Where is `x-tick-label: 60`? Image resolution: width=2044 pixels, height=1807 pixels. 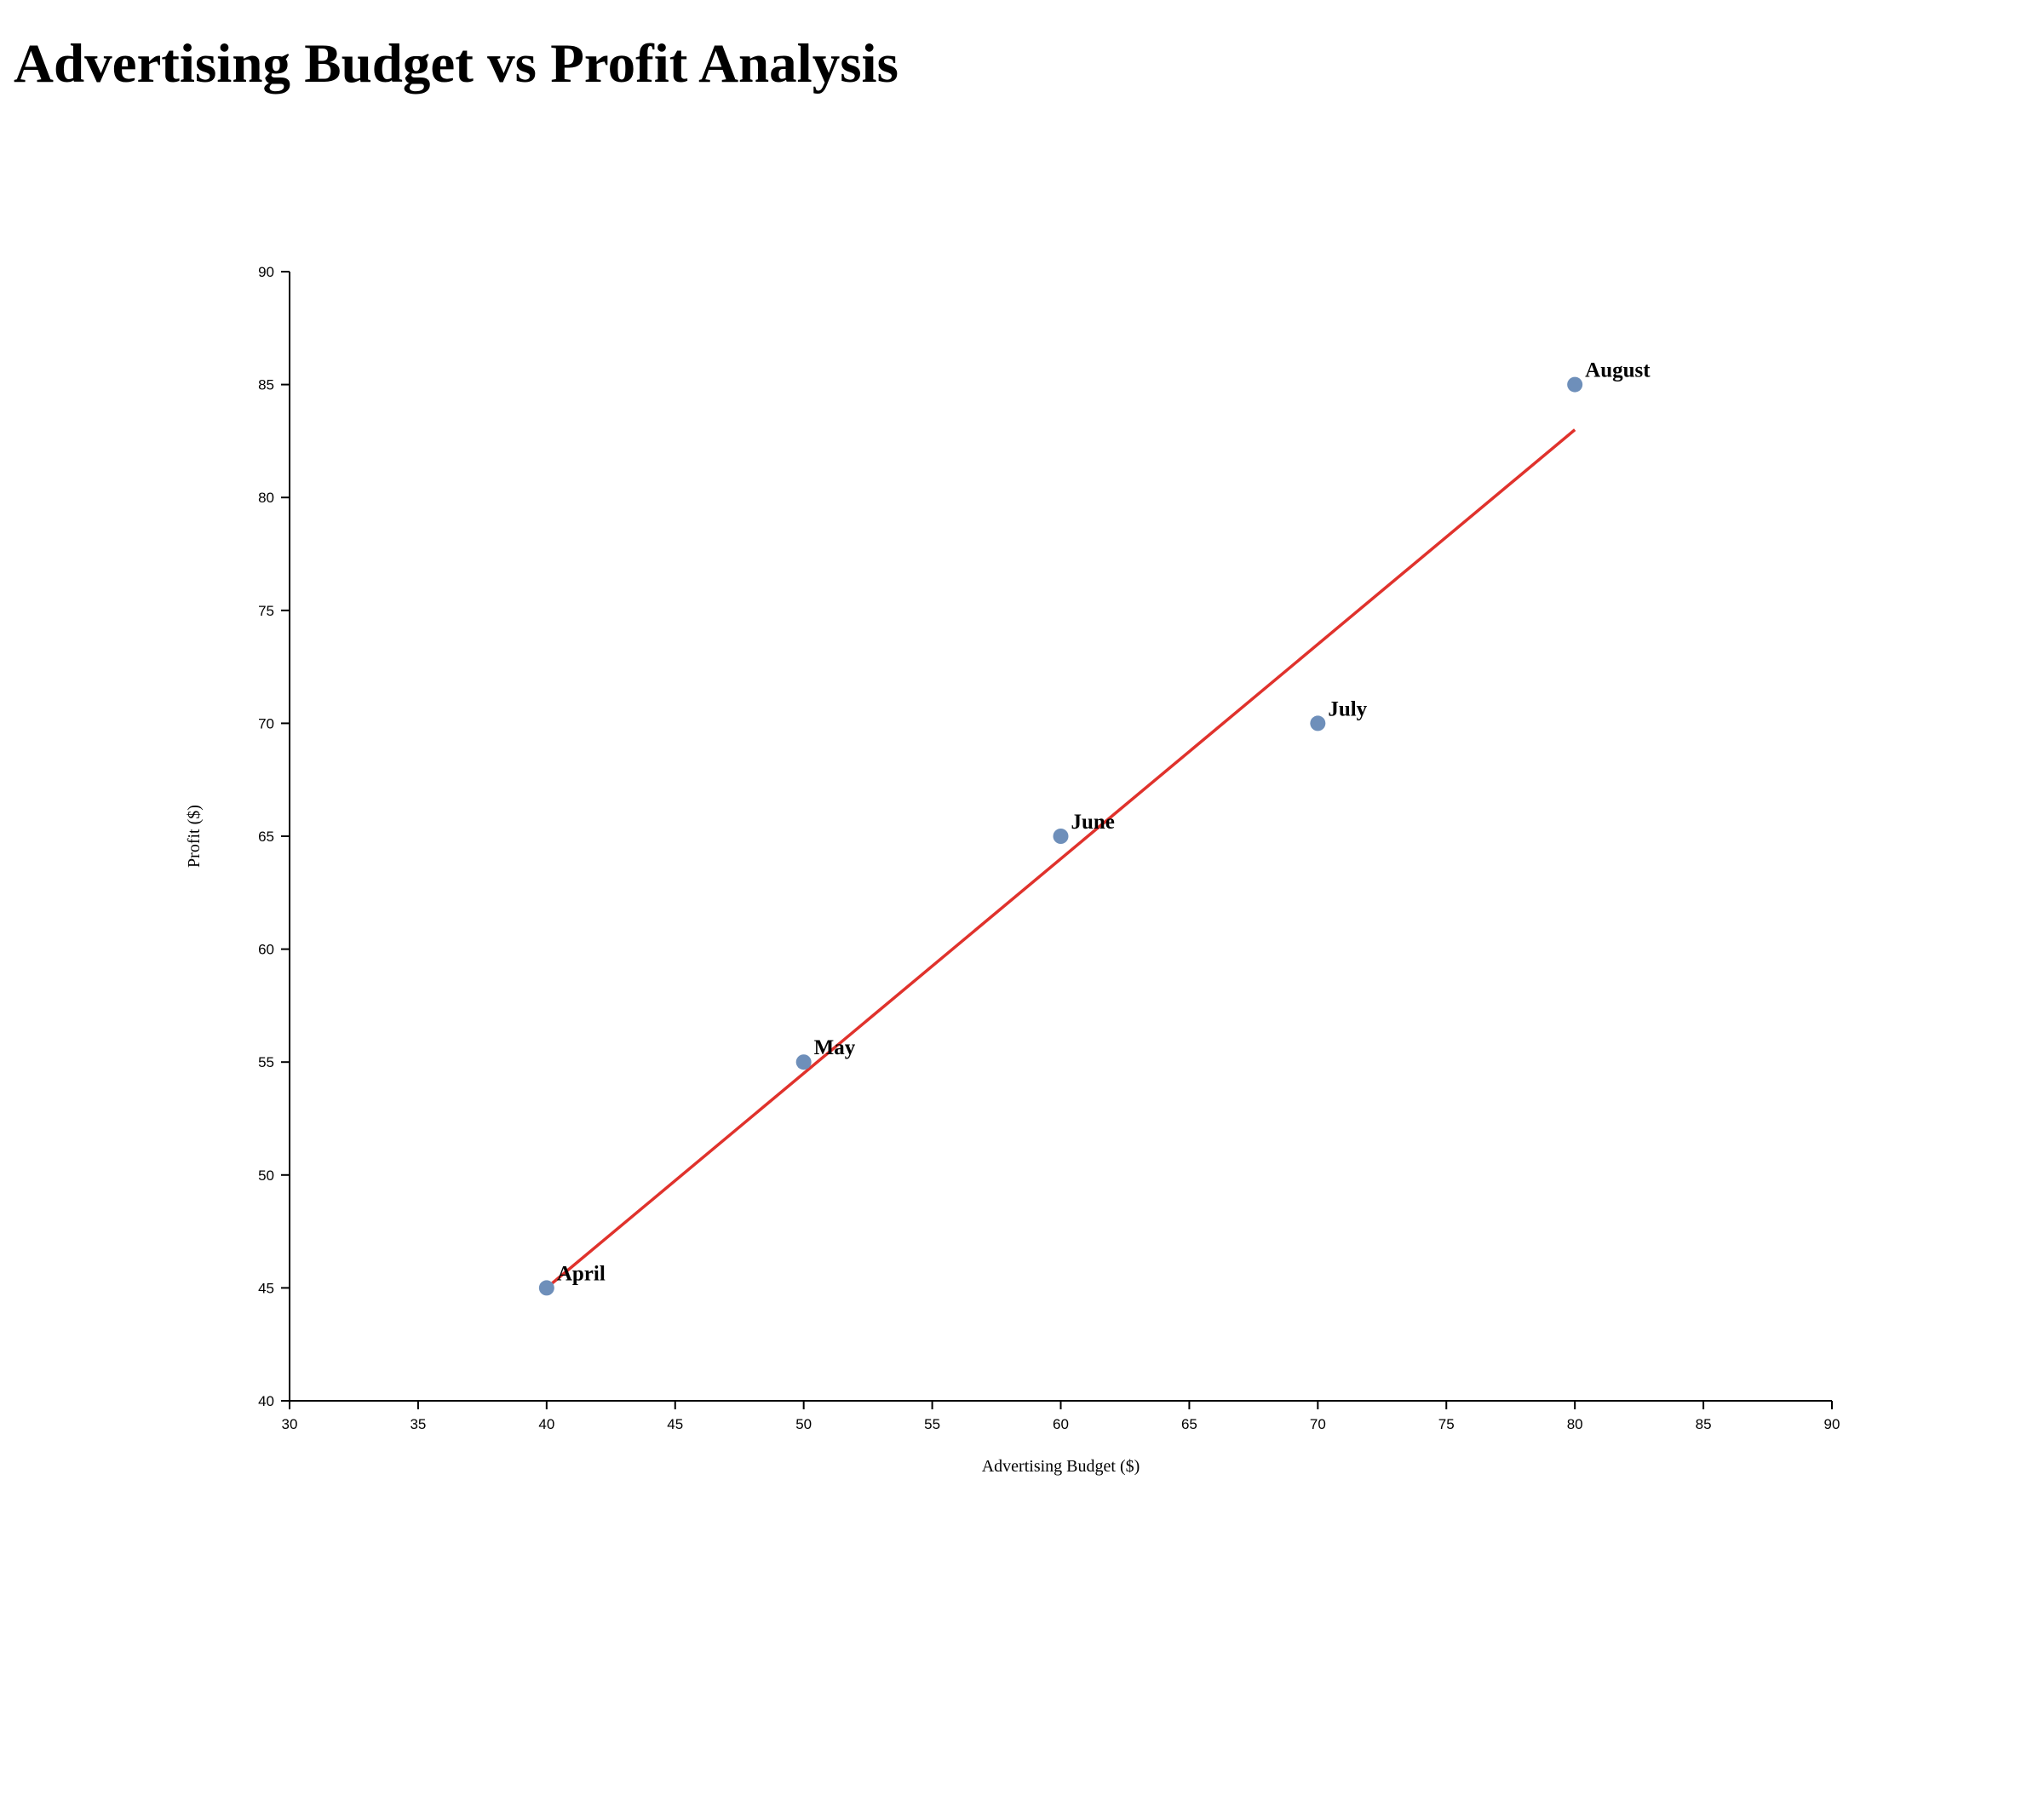 x-tick-label: 60 is located at coordinates (1061, 1424).